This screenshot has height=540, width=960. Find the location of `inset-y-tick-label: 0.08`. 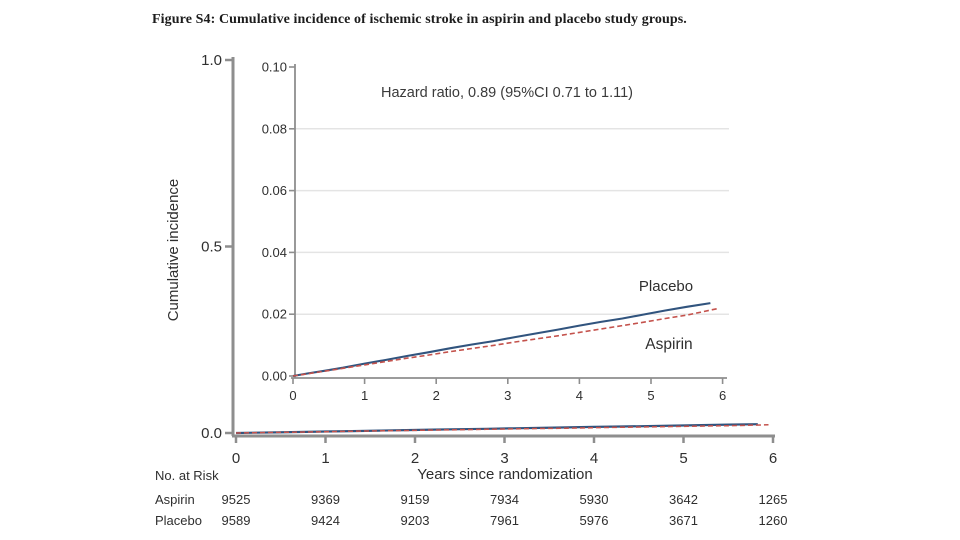

inset-y-tick-label: 0.08 is located at coordinates (274, 128).